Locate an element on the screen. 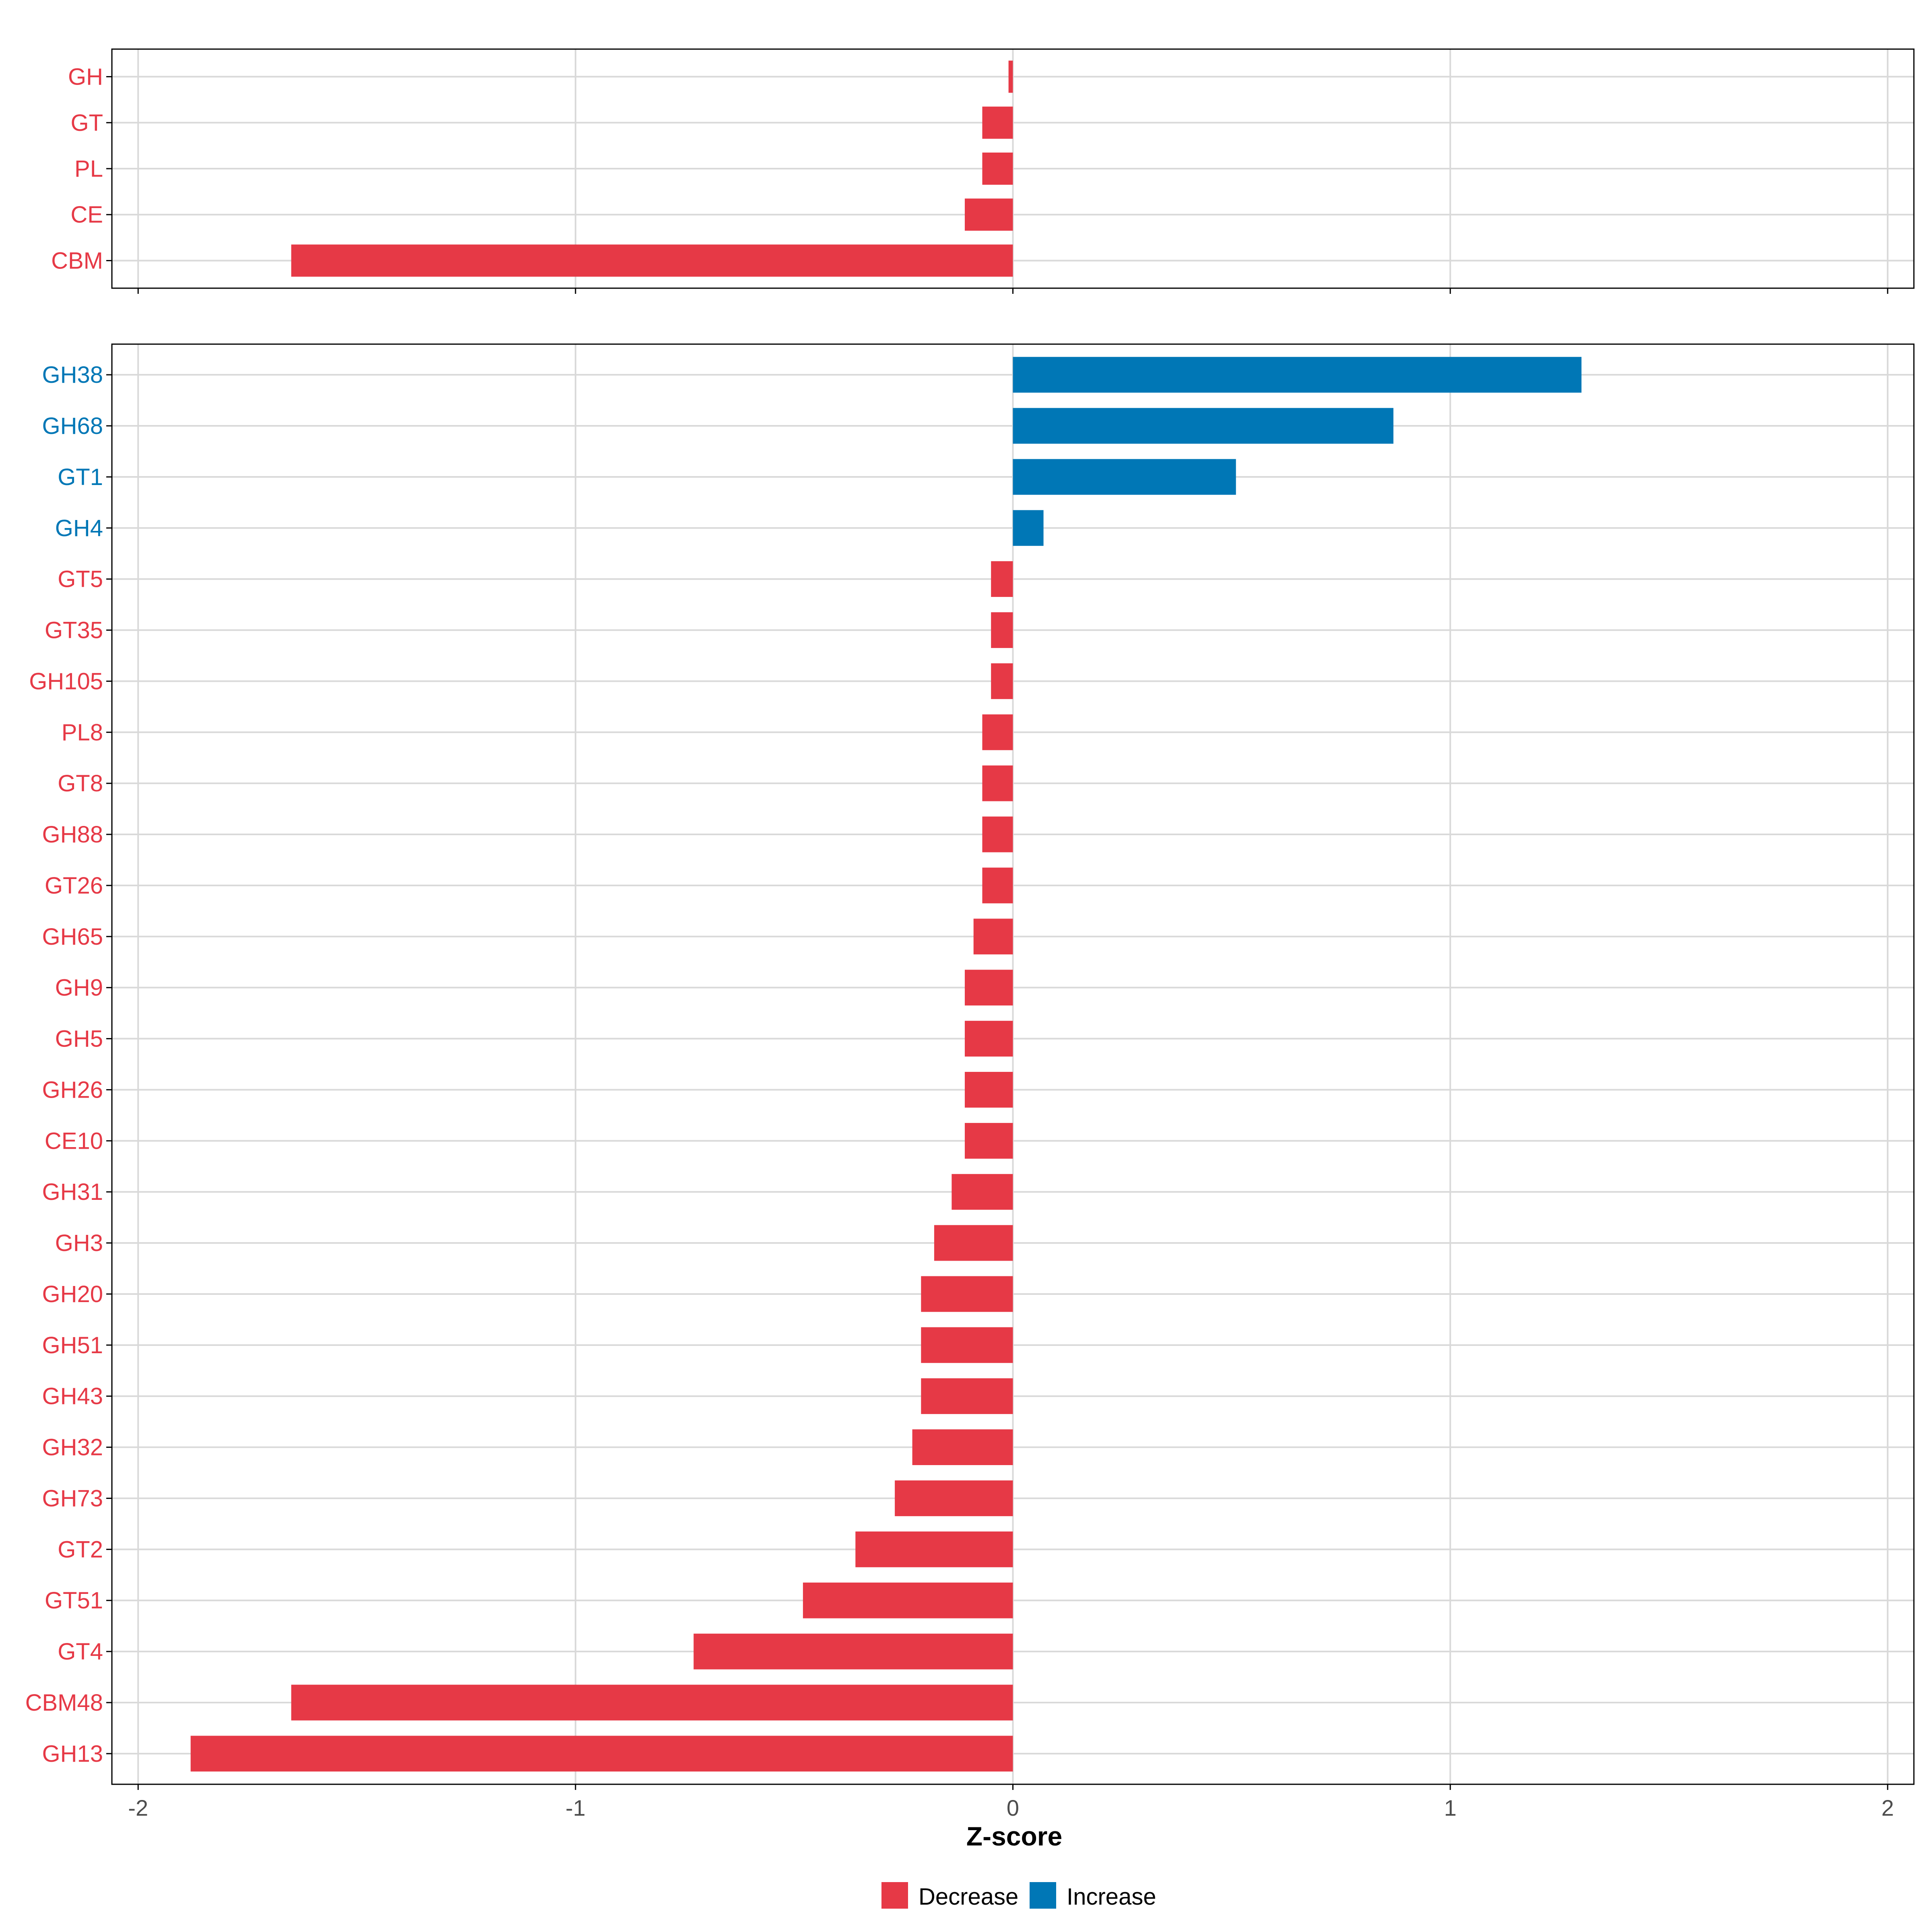 This screenshot has height=1932, width=1932. y-label-gh9: GH9 is located at coordinates (79, 988).